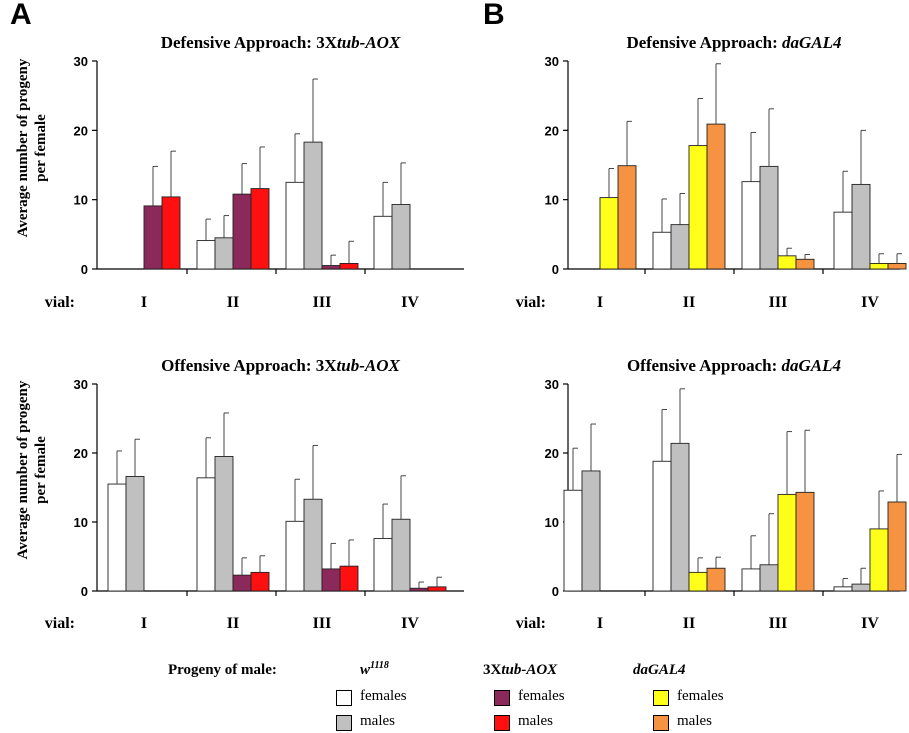 The width and height of the screenshot is (909, 733). Describe the element at coordinates (494, 15) in the screenshot. I see `panel-label-b: B` at that location.